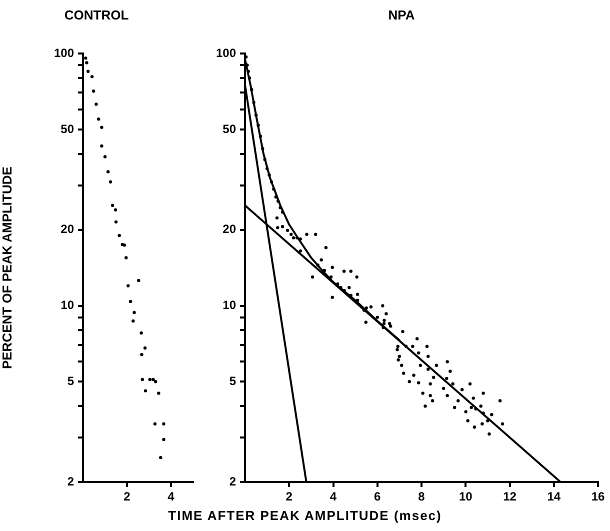 The image size is (610, 531). I want to click on x-tick-label: 16, so click(598, 497).